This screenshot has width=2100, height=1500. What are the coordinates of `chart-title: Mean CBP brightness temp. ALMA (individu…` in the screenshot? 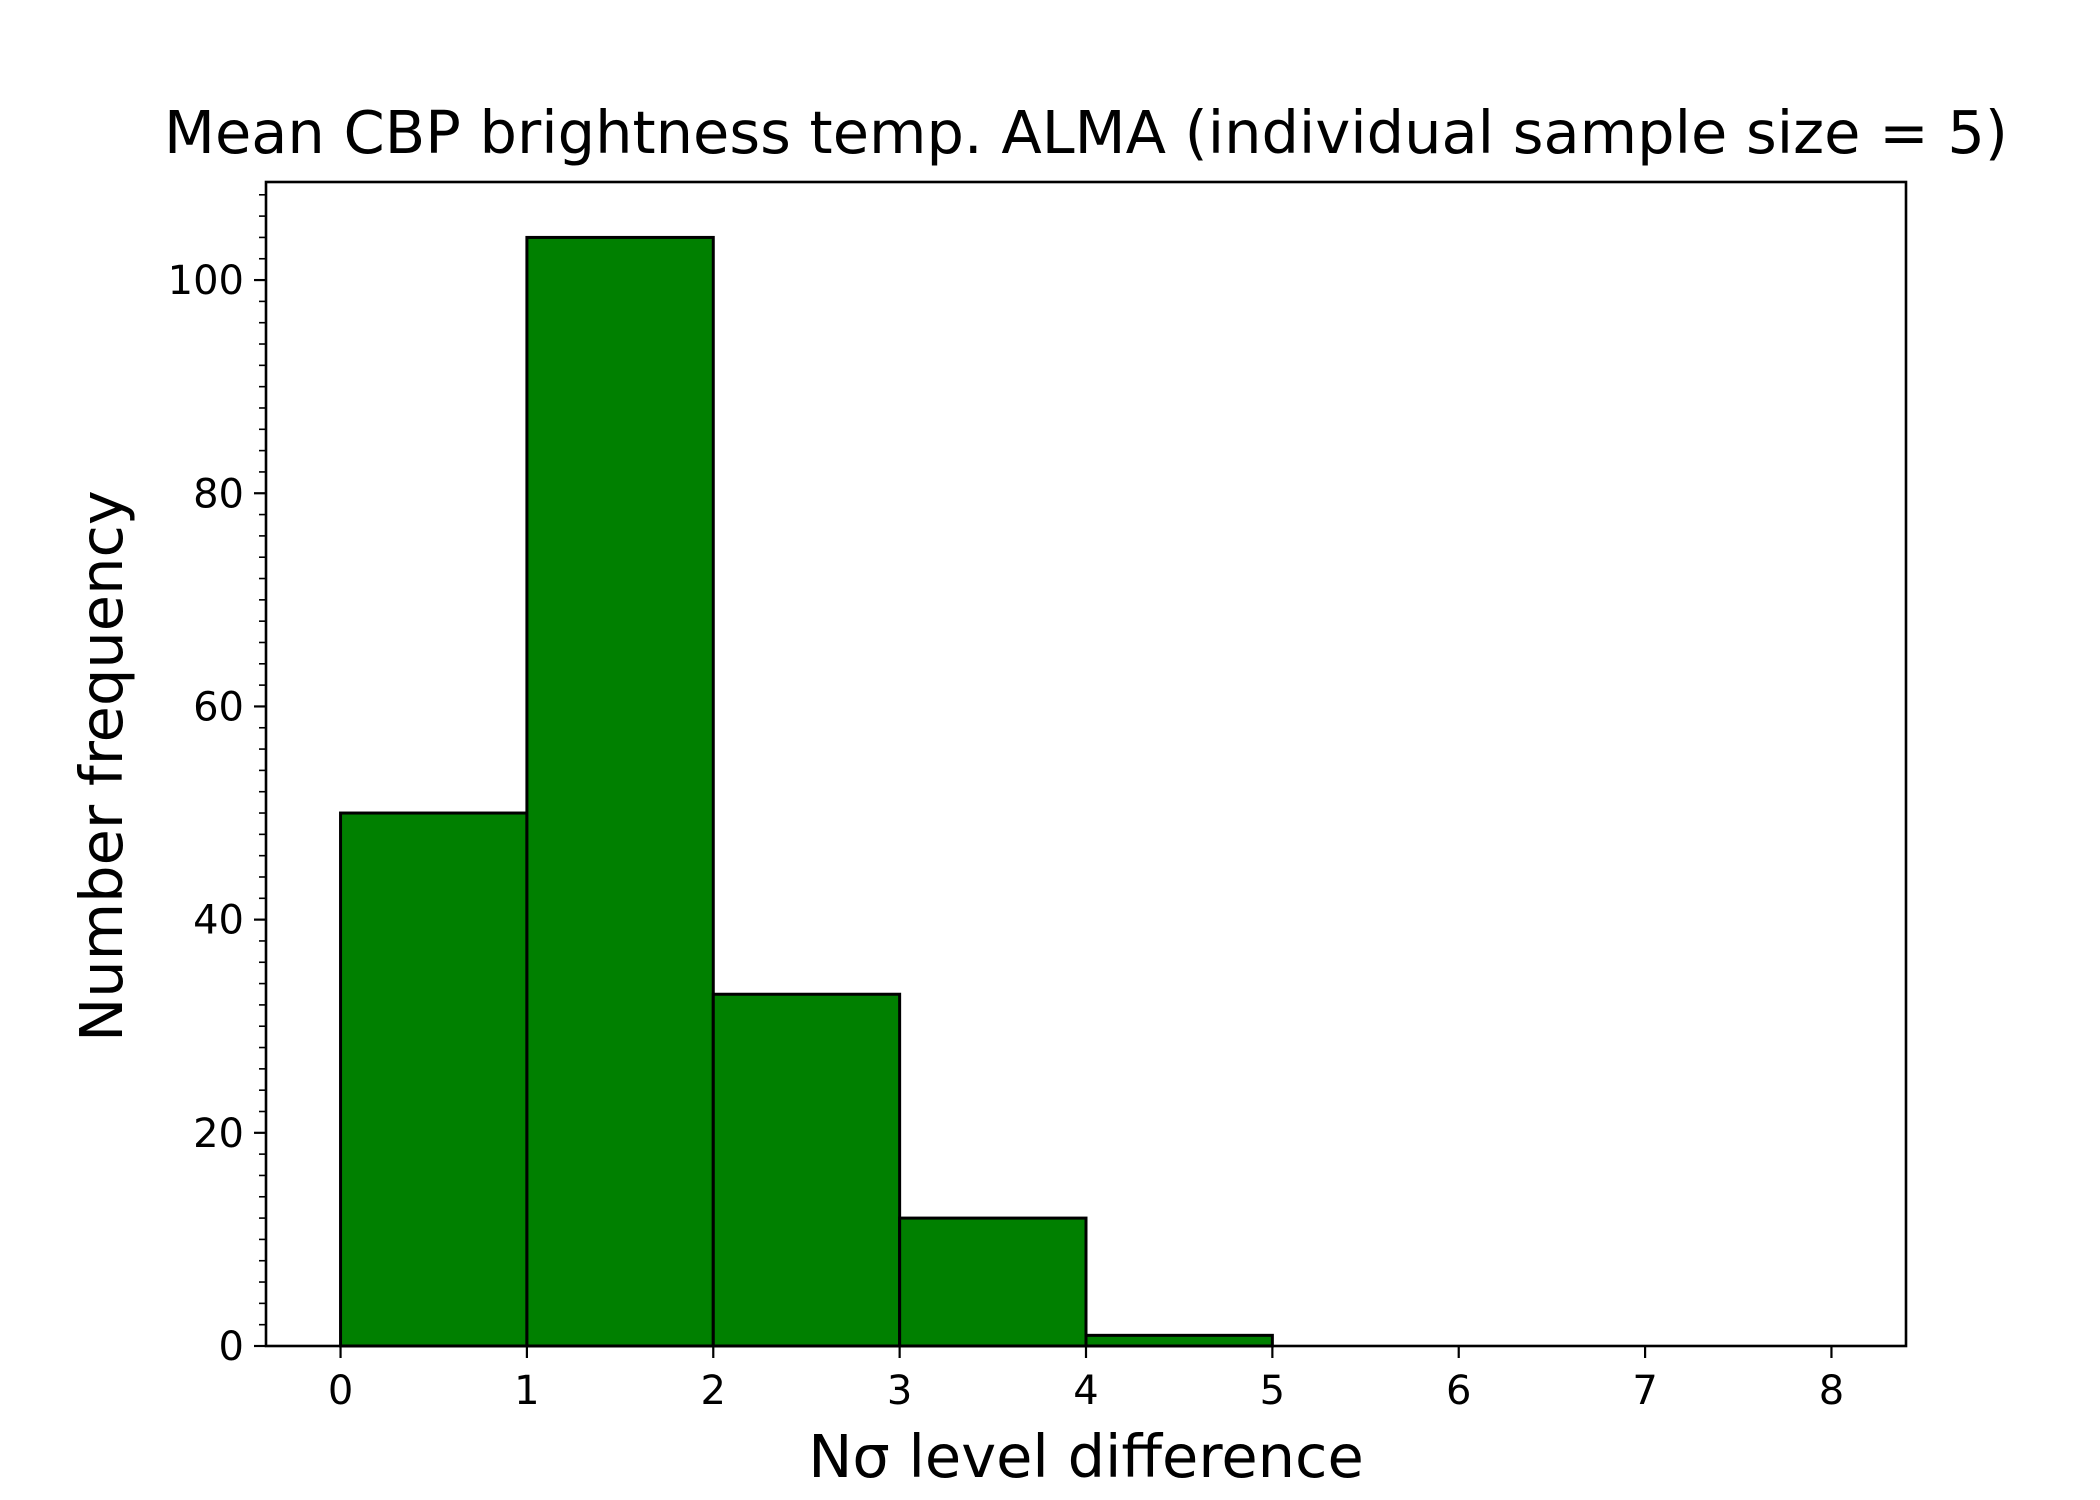 It's located at (1086, 132).